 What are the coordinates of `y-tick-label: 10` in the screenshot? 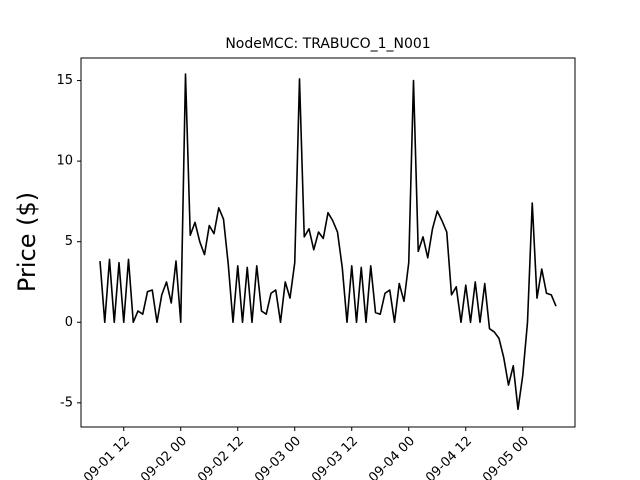 It's located at (64, 161).